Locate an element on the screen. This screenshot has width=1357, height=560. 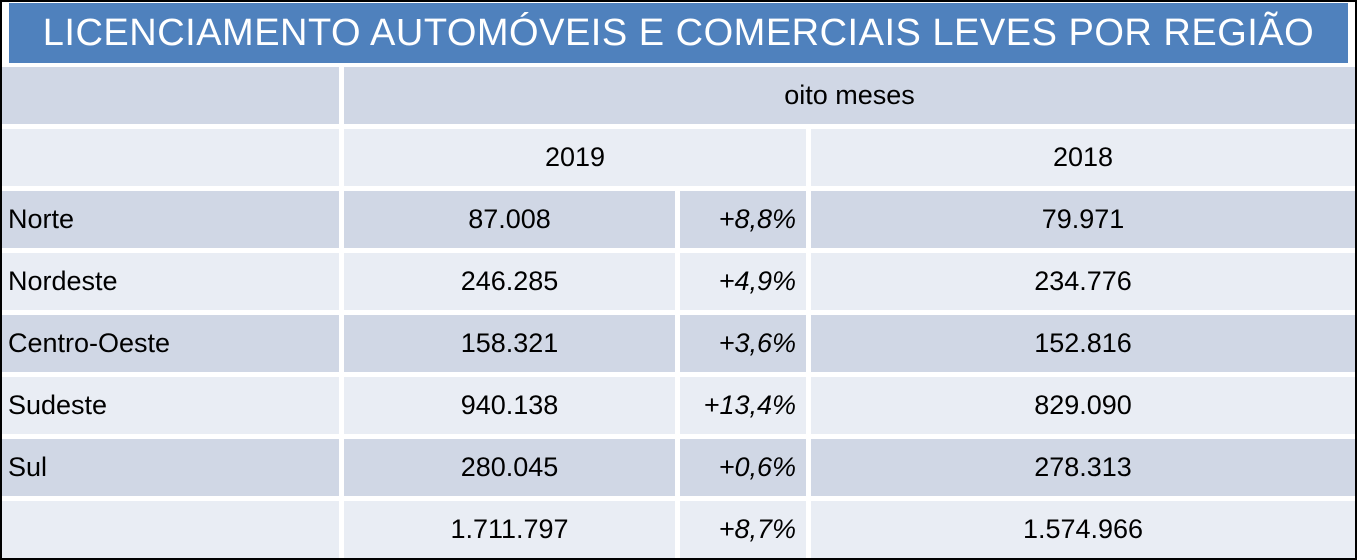
region-cell: Sudeste is located at coordinates (170, 405).